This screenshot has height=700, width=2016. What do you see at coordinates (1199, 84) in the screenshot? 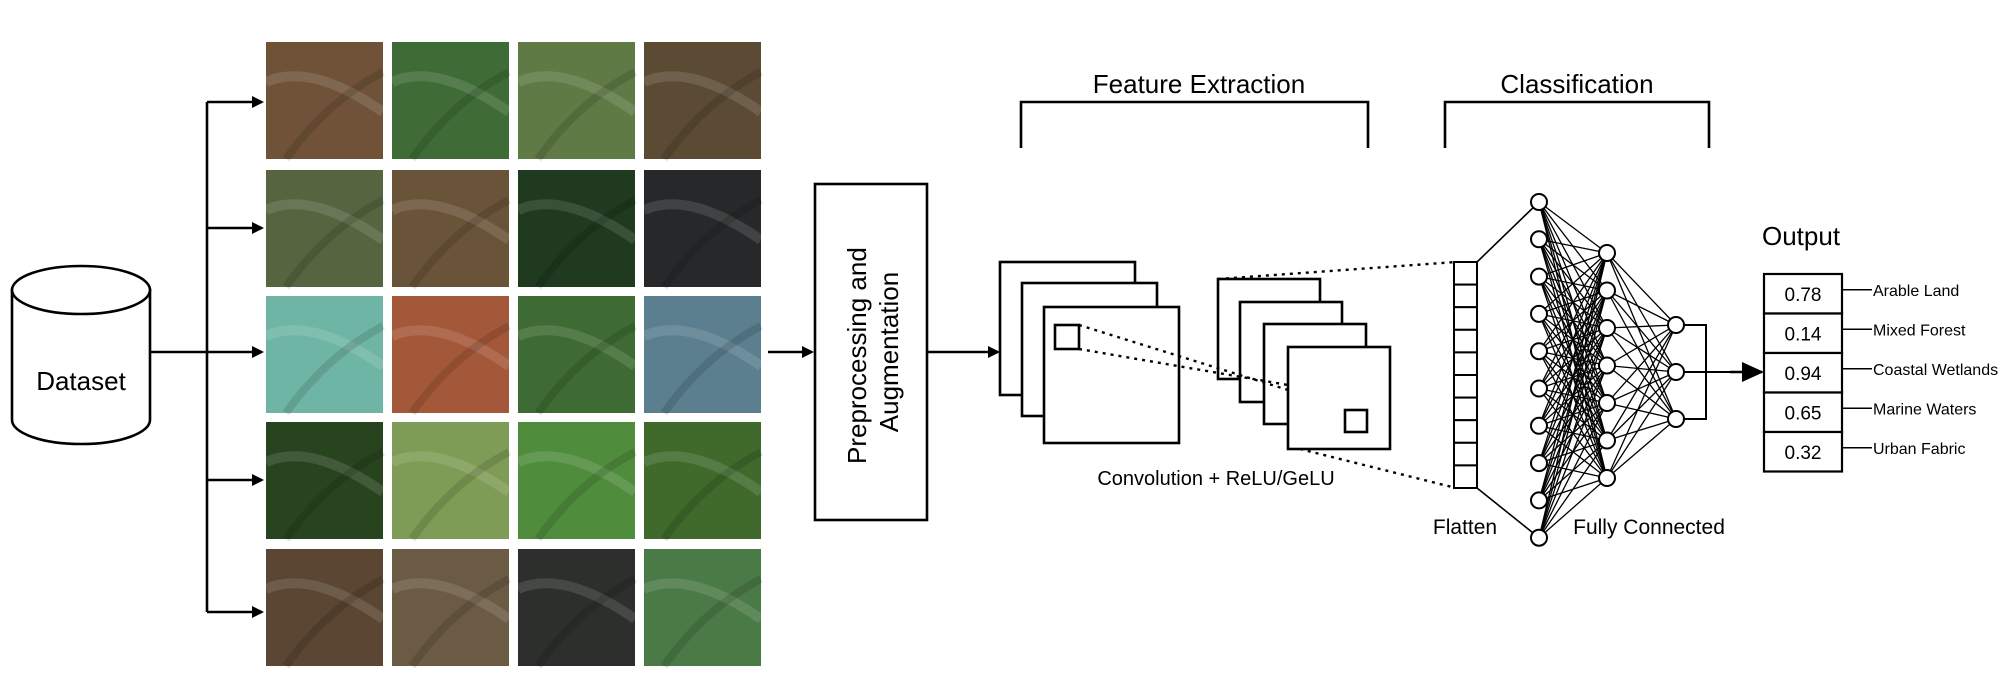
I see `feature-extraction-title: Feature Extraction` at bounding box center [1199, 84].